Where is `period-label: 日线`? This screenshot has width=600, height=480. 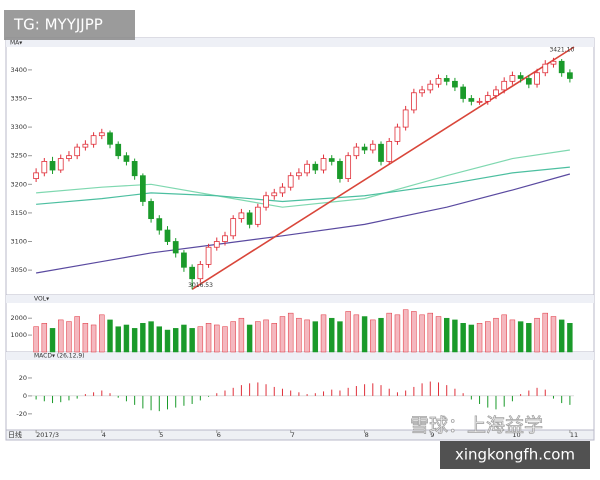 period-label: 日线 is located at coordinates (15, 434).